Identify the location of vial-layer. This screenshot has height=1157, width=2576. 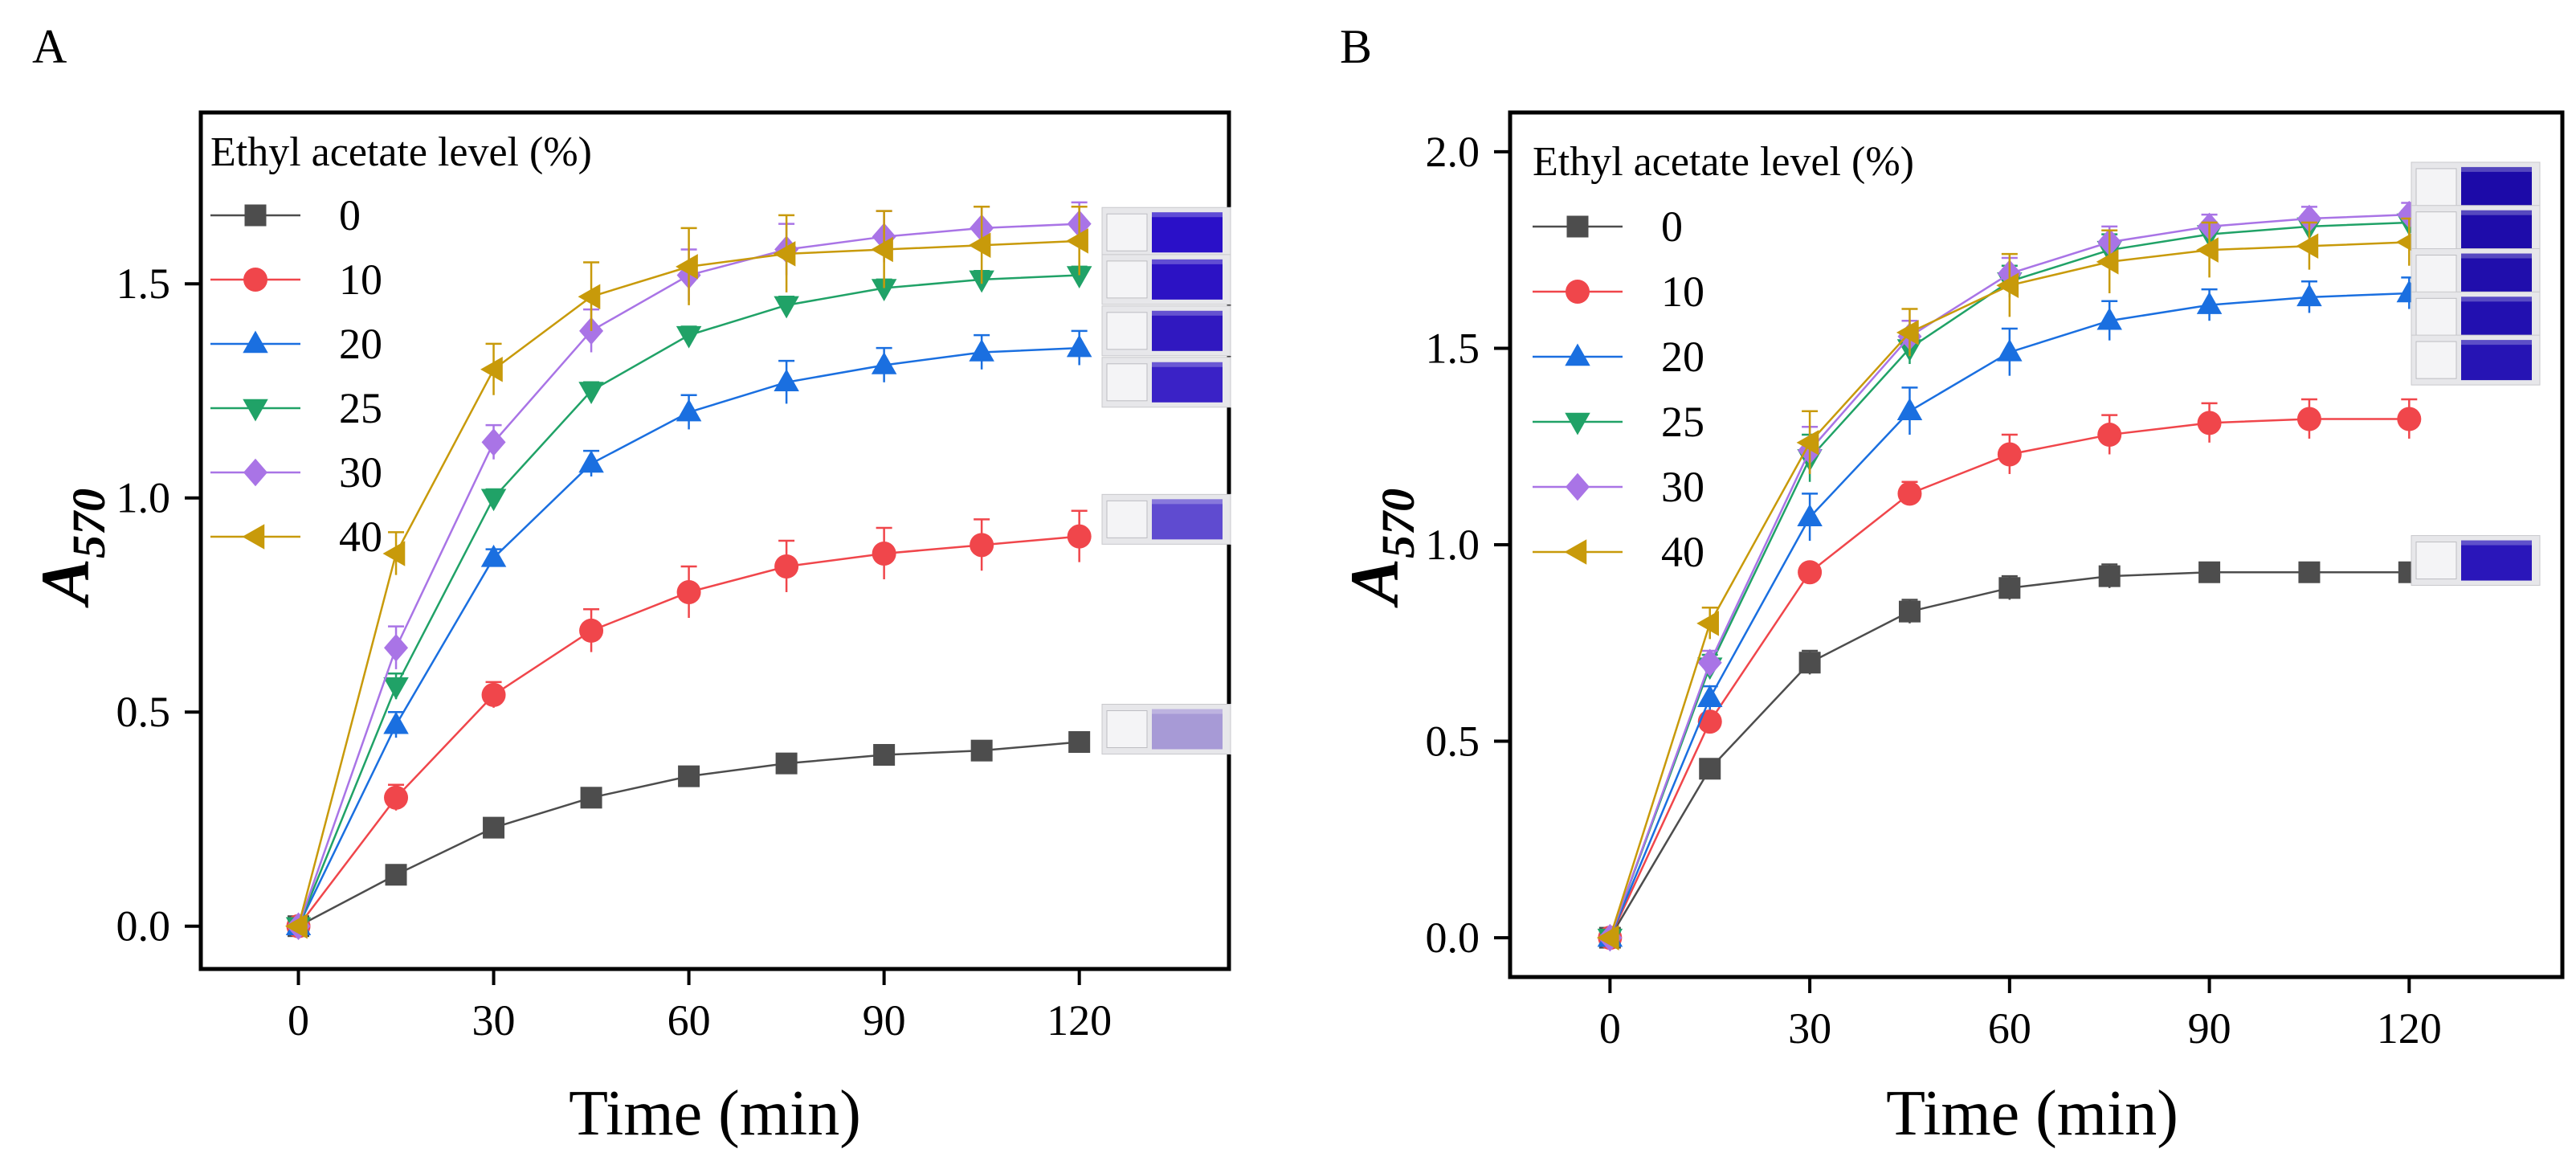
(1166, 481).